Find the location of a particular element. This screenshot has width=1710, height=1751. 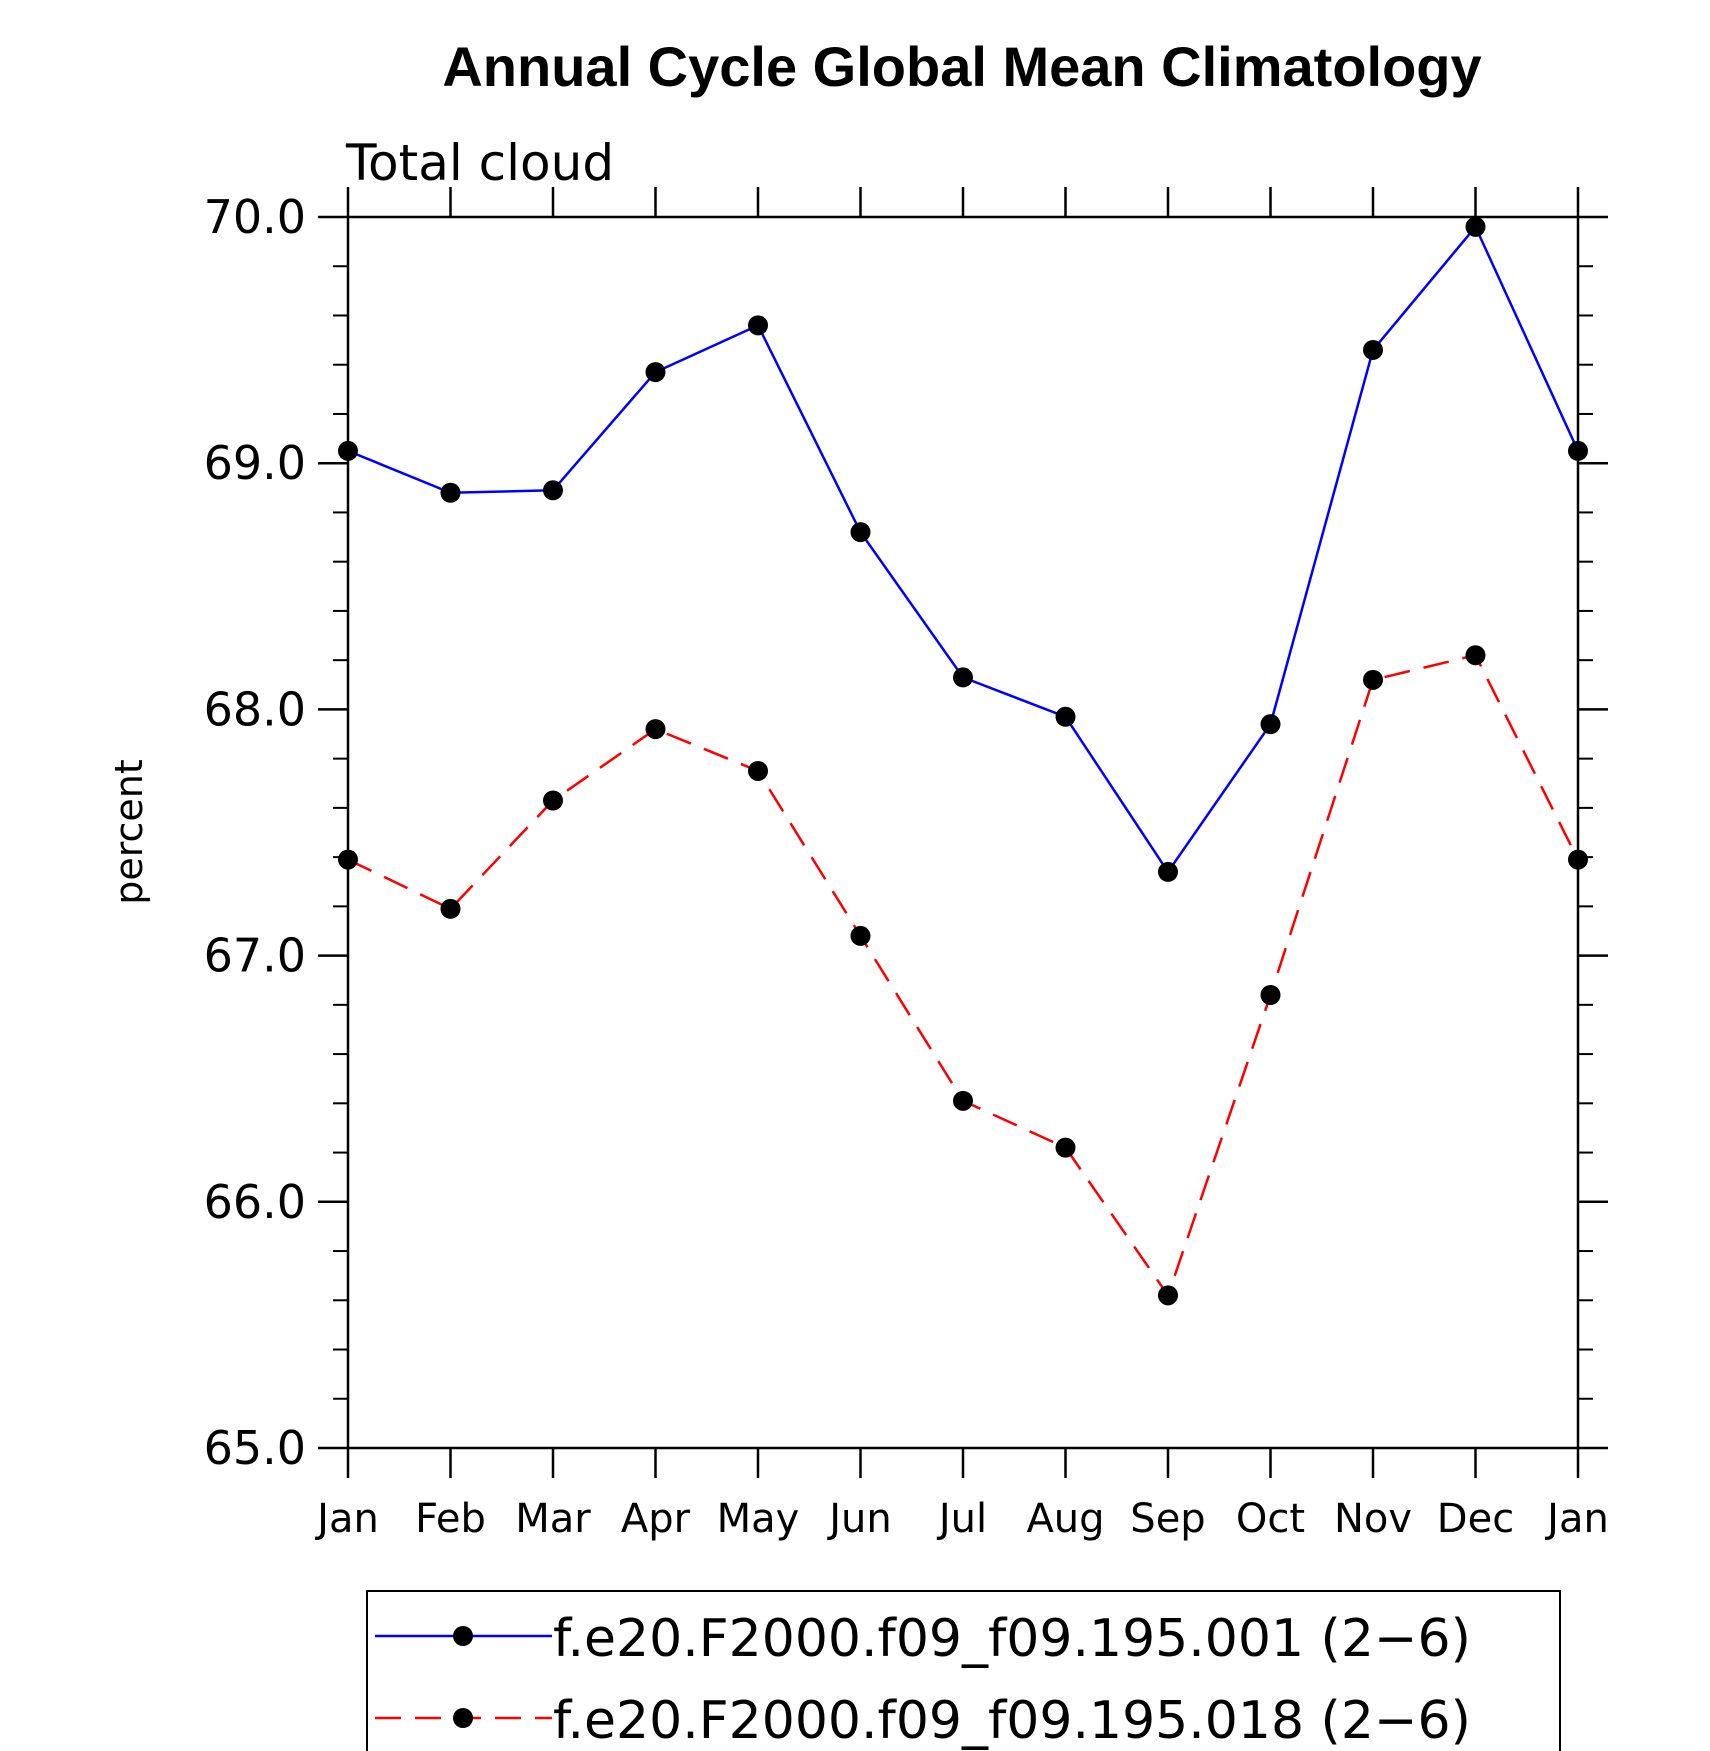

x-tick-labels: Jan Feb Mar Apr May Jun Jul Aug Sep Oct Nov Dec Jan is located at coordinates (961, 1519).